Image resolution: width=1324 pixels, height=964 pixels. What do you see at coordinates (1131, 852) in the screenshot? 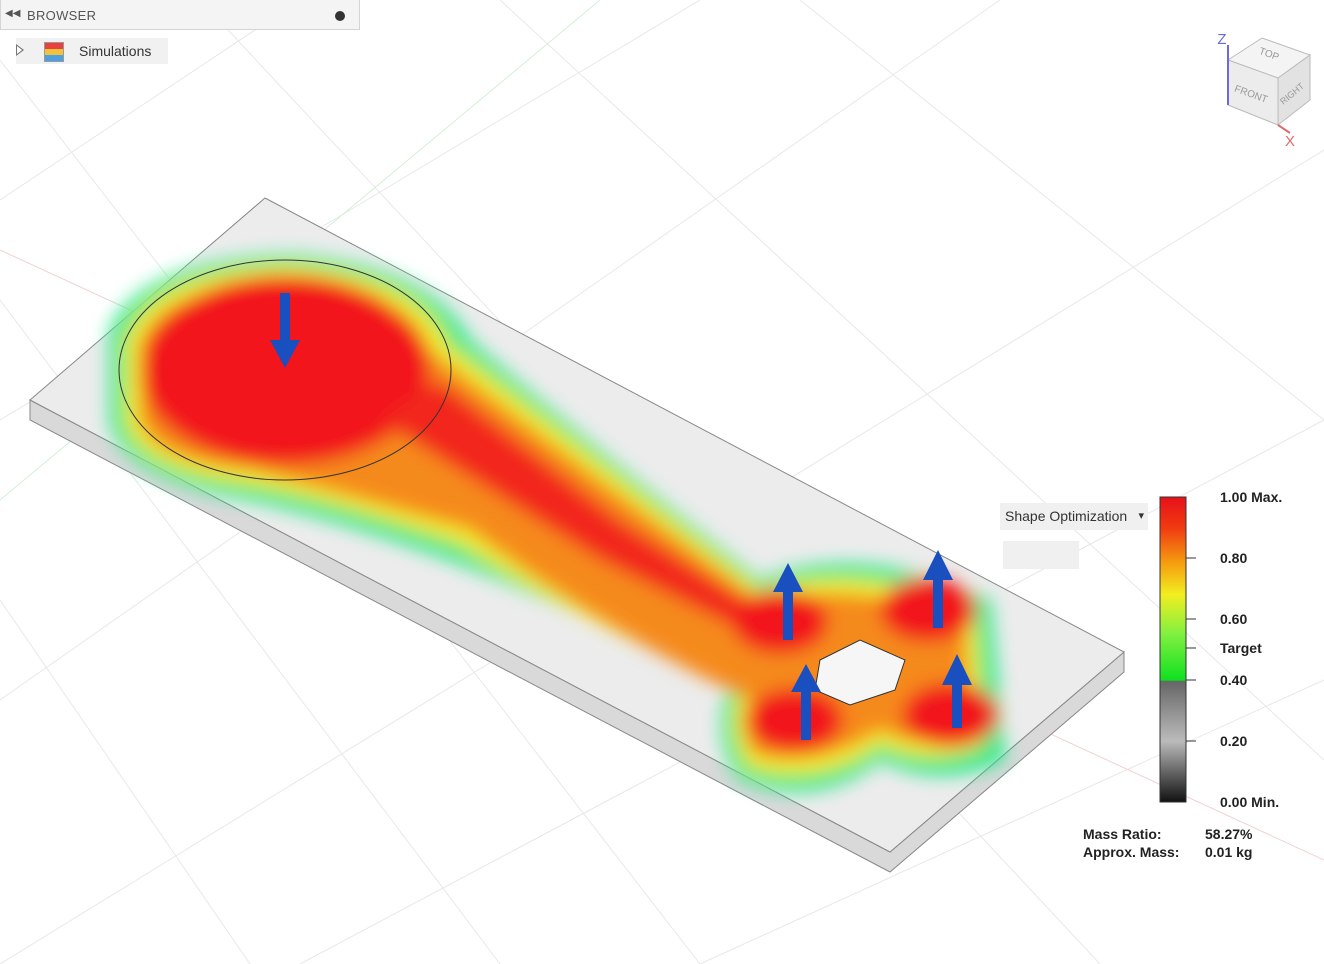
I see `stat-label: Approx. Mass:` at bounding box center [1131, 852].